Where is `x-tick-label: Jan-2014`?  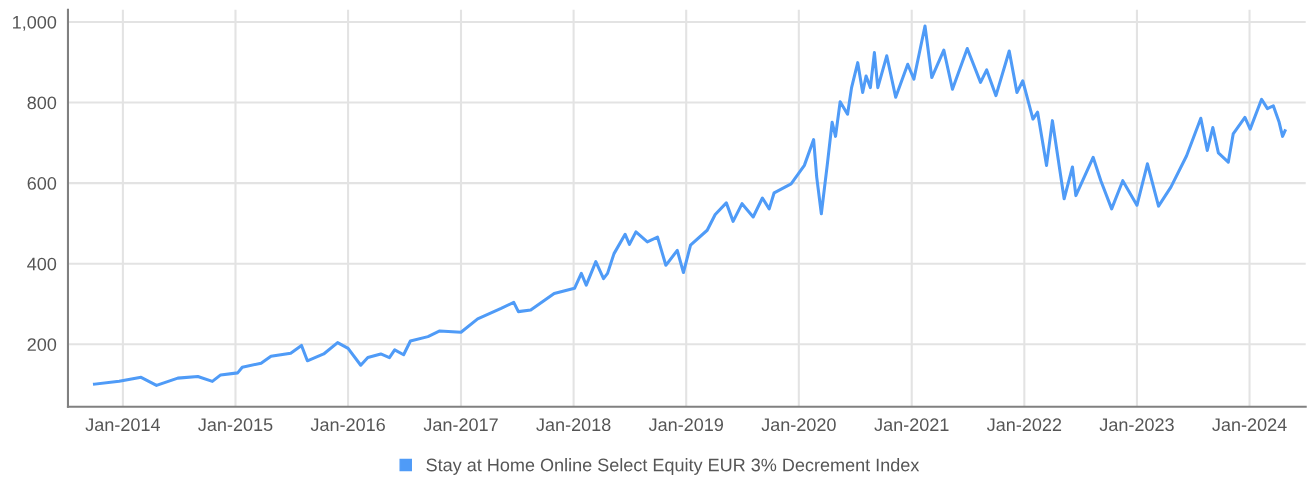
x-tick-label: Jan-2014 is located at coordinates (122, 425).